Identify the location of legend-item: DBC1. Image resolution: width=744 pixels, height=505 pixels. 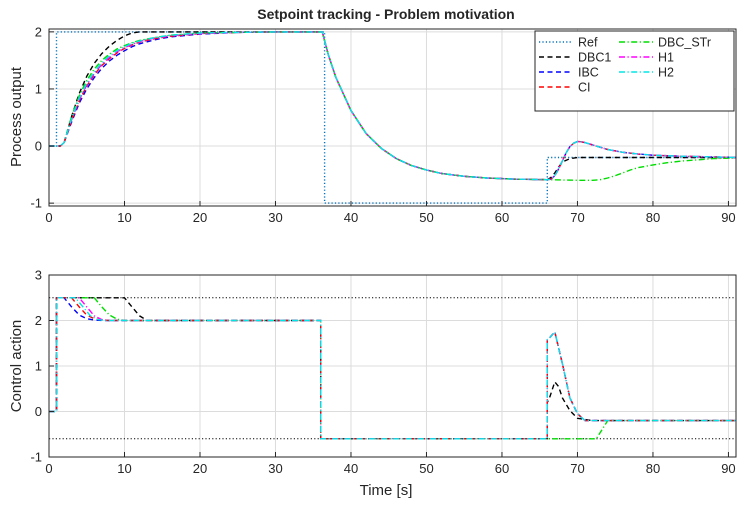
(575, 58).